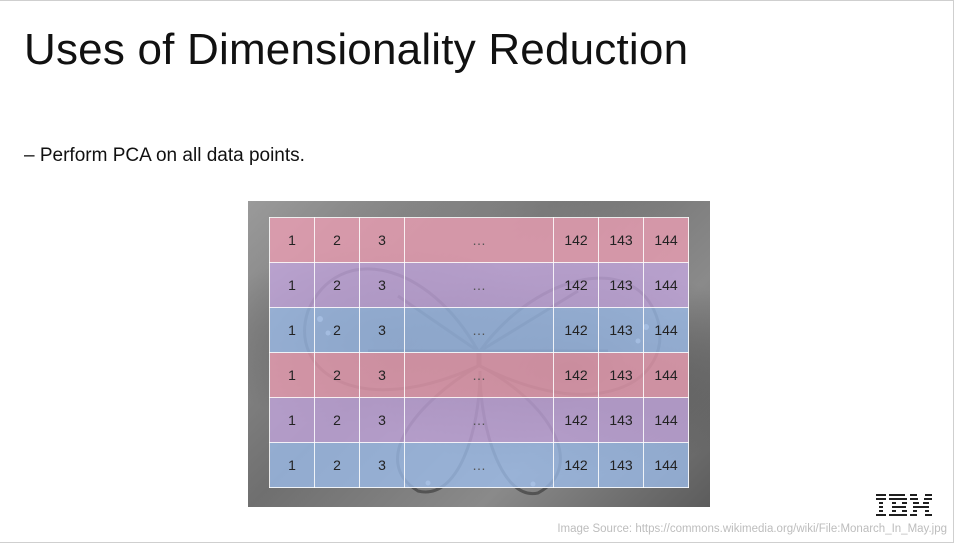  I want to click on ibm-logo, so click(904, 505).